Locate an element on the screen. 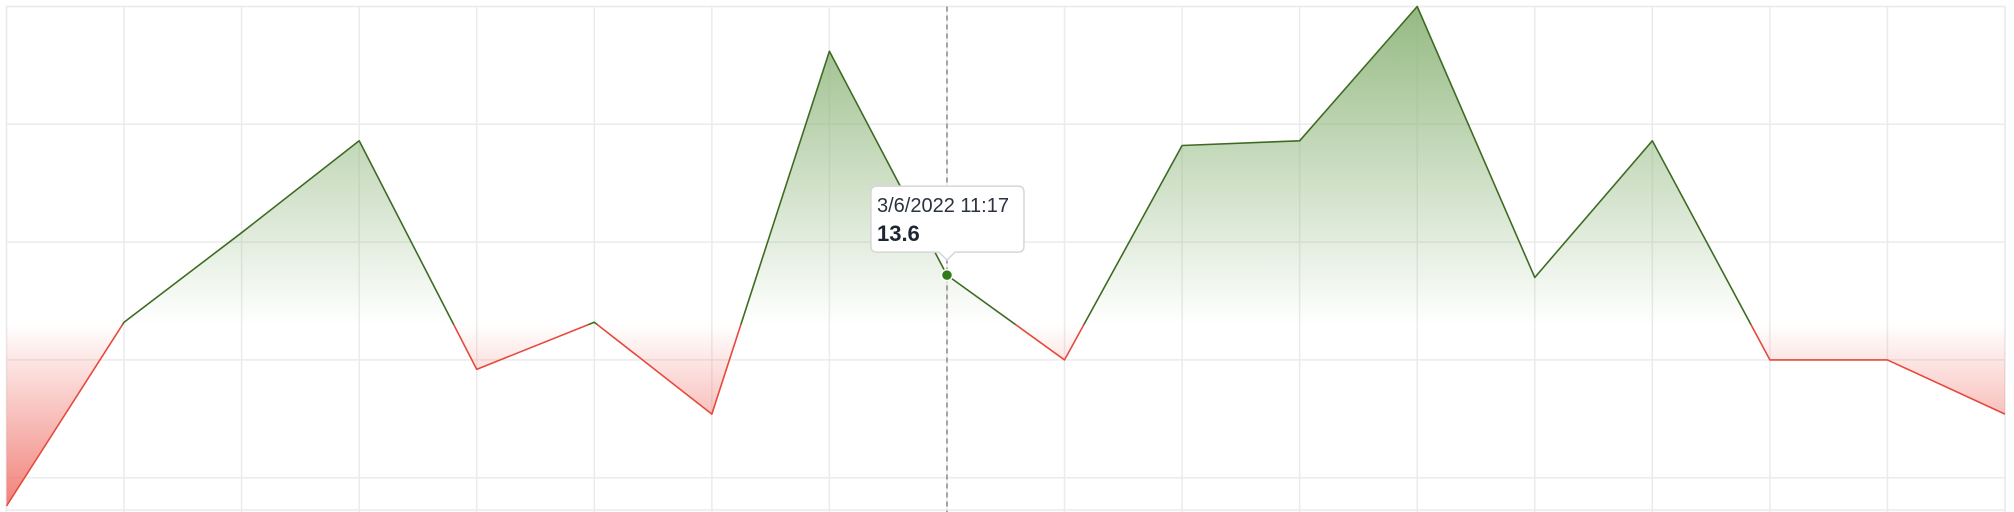 The image size is (2014, 512). tooltip-date: 3/6/2022 11:17 is located at coordinates (943, 206).